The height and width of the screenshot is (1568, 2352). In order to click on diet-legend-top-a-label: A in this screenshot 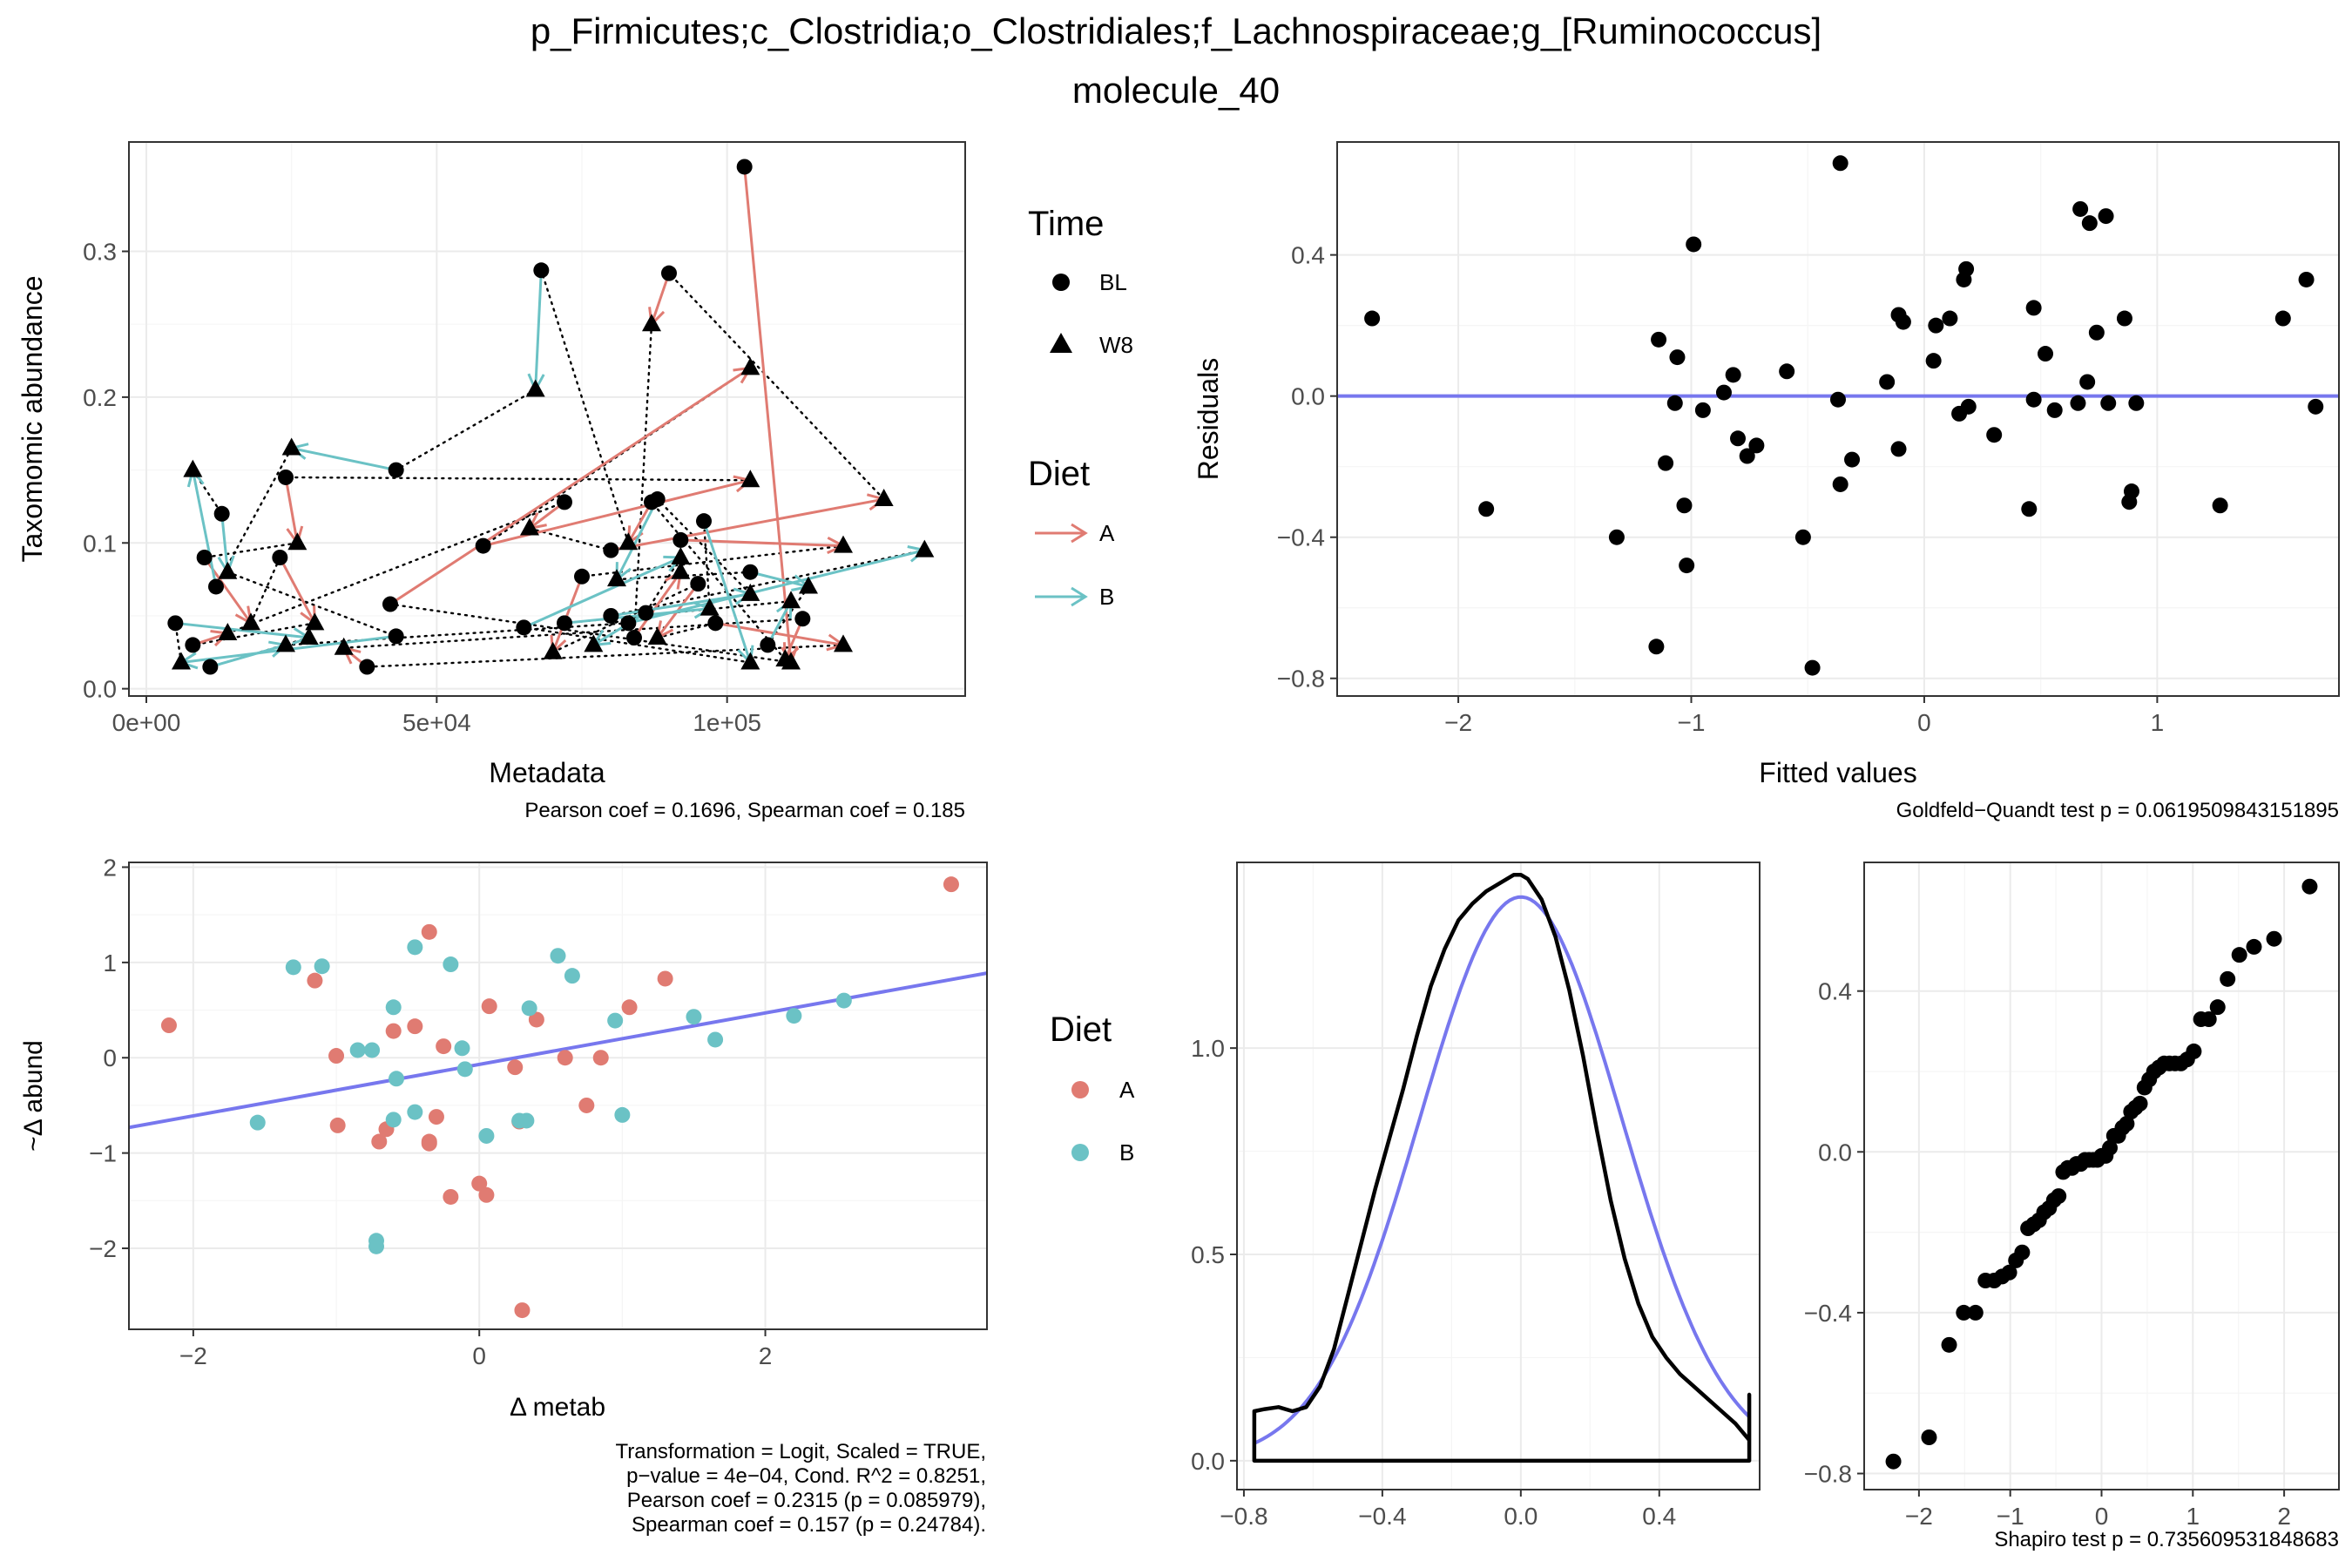, I will do `click(1107, 533)`.